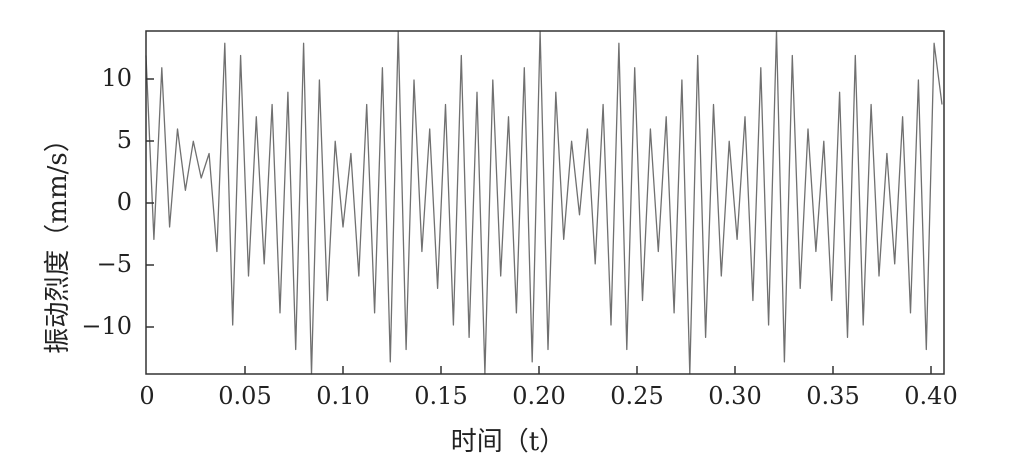  I want to click on x-tick-label: 0.40, so click(930, 396).